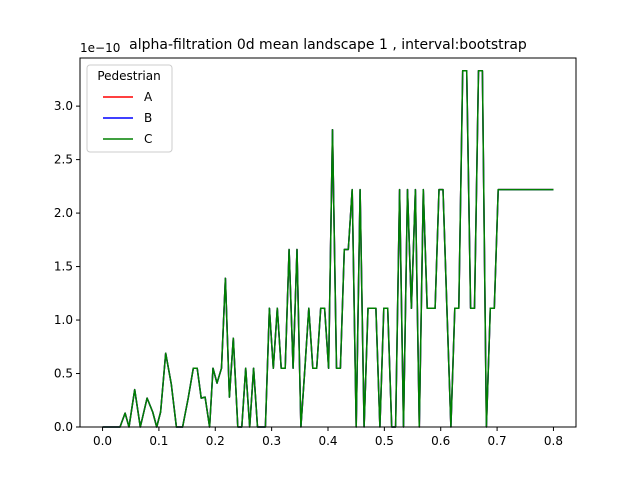 The height and width of the screenshot is (480, 640). Describe the element at coordinates (158, 441) in the screenshot. I see `x-tick-label: 0.1` at that location.